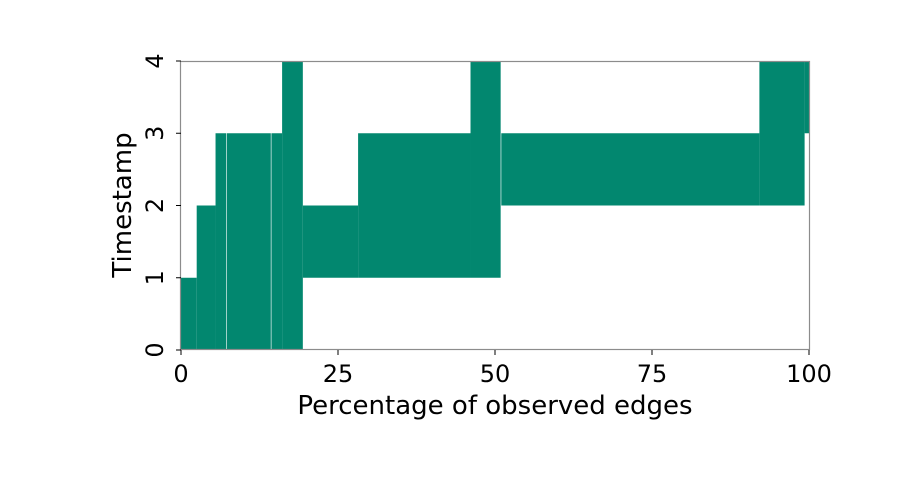 Image resolution: width=900 pixels, height=500 pixels. What do you see at coordinates (180, 374) in the screenshot?
I see `x-tick-label: 0` at bounding box center [180, 374].